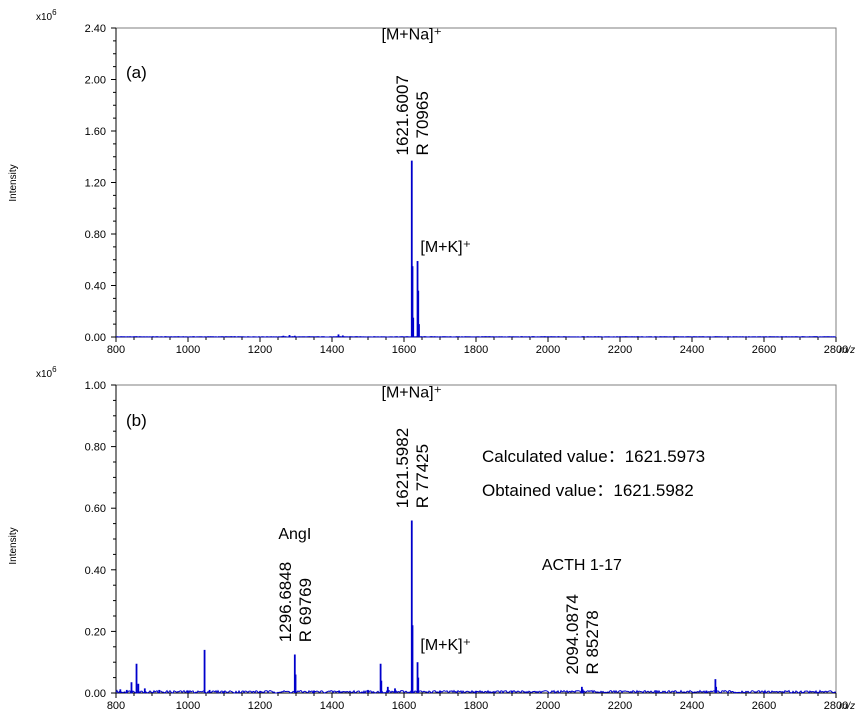 The height and width of the screenshot is (715, 863). I want to click on y-tick-label: 0.60, so click(95, 509).